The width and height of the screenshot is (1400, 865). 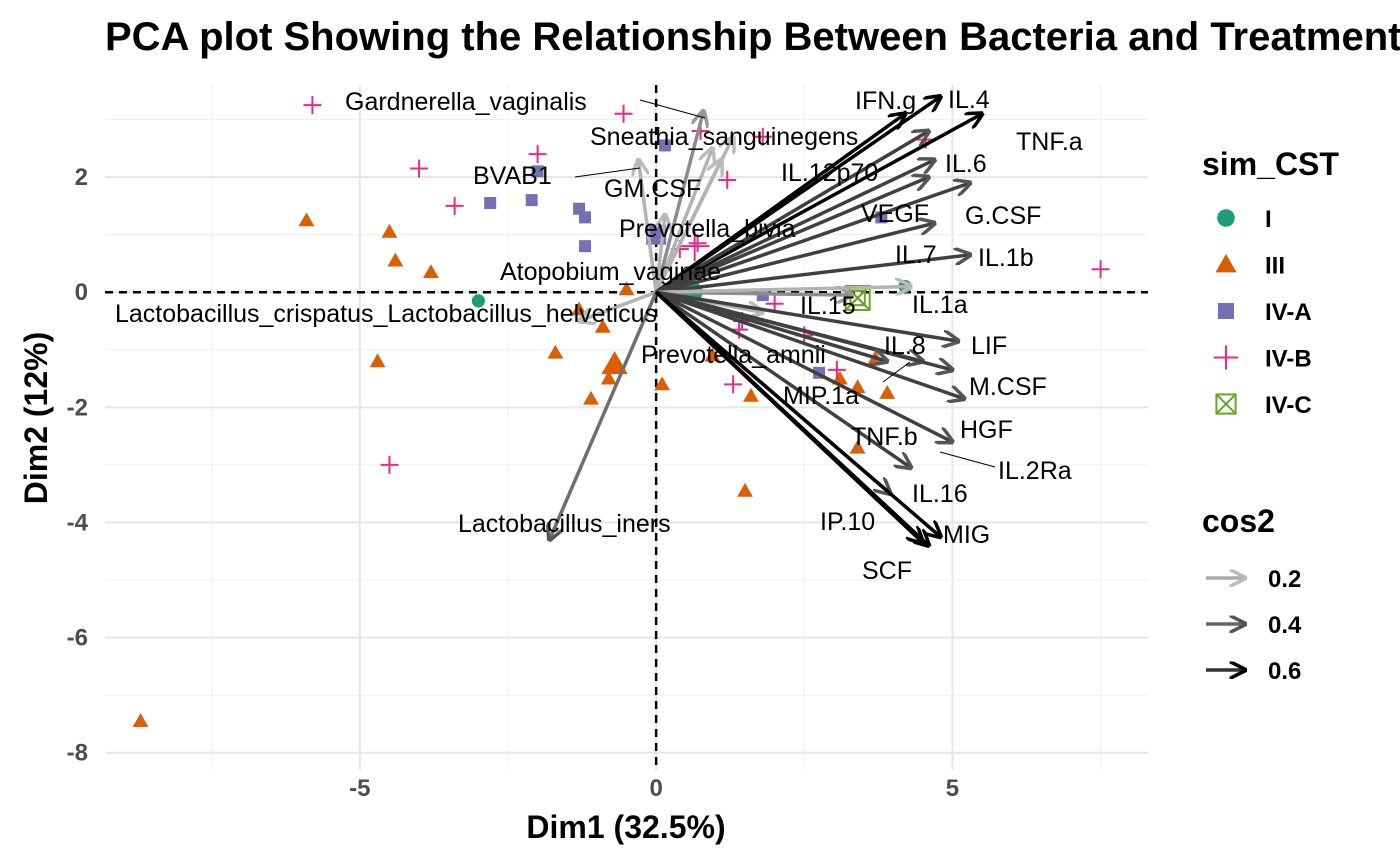 What do you see at coordinates (1035, 471) in the screenshot?
I see `variable-label: IL.2Ra` at bounding box center [1035, 471].